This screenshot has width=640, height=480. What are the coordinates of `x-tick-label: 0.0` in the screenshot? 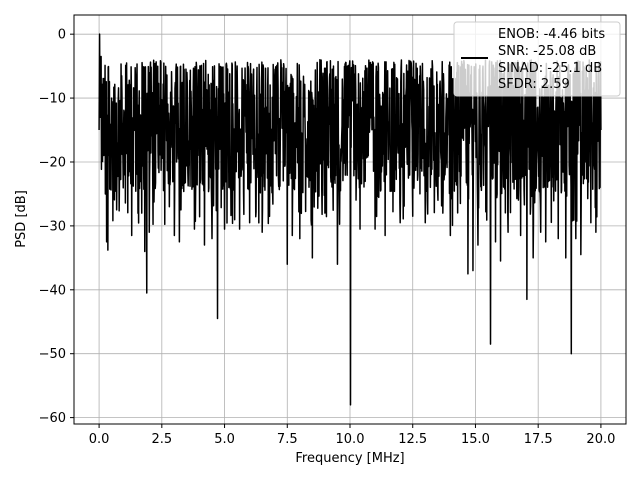 It's located at (99, 439).